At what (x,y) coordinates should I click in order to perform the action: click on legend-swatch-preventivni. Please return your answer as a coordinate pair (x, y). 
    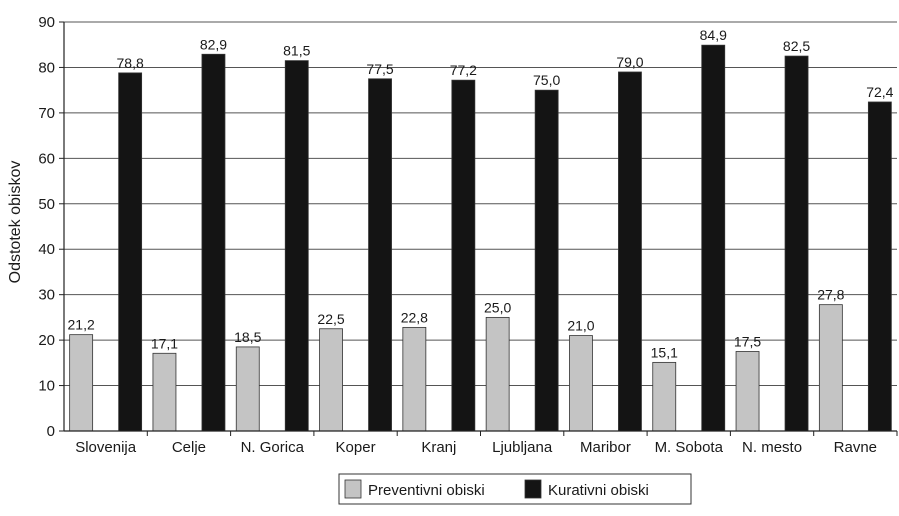
    Looking at the image, I should click on (353, 489).